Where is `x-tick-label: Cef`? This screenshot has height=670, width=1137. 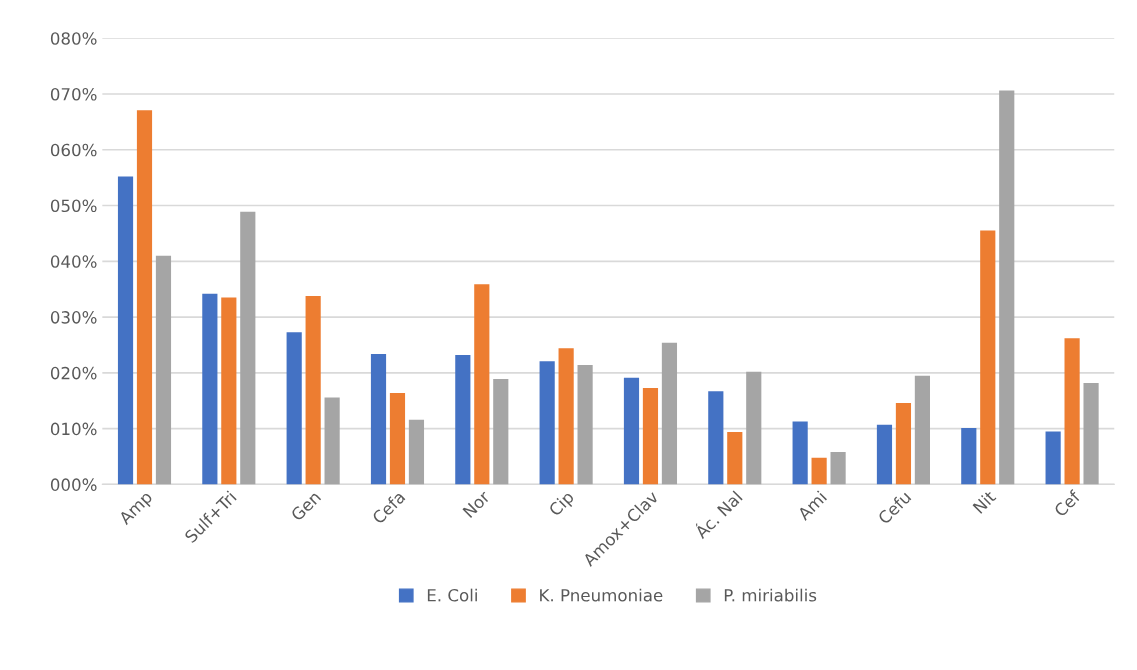
x-tick-label: Cef is located at coordinates (1067, 503).